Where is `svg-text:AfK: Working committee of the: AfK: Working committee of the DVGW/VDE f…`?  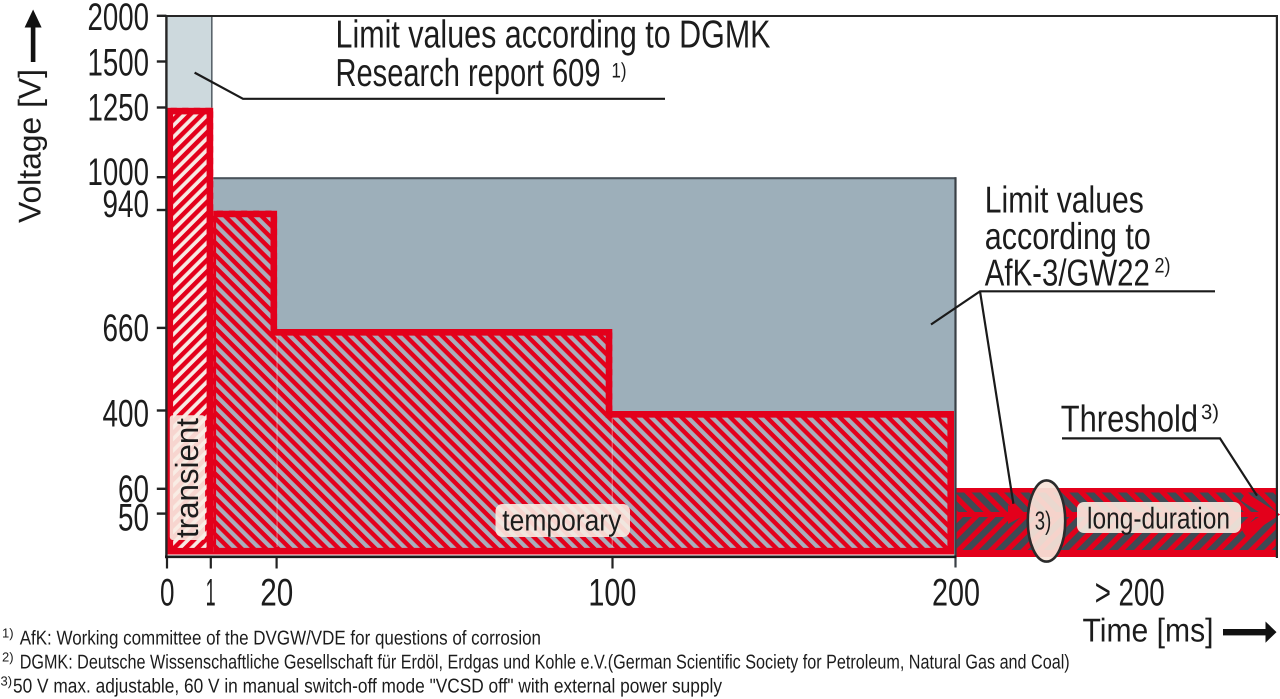 svg-text:AfK: Working committee of the: AfK: Working committee of the DVGW/VDE f… is located at coordinates (280, 639).